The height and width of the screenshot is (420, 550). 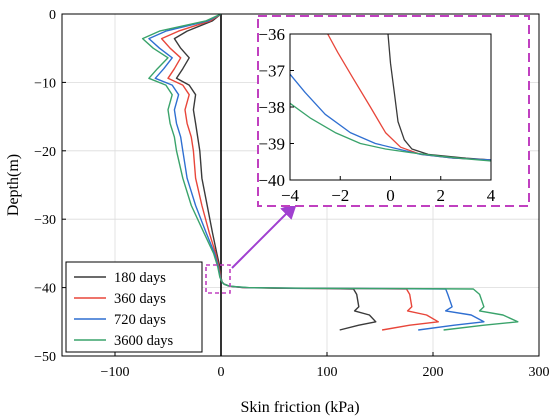 What do you see at coordinates (45, 289) in the screenshot?
I see `y-tick-label: −40` at bounding box center [45, 289].